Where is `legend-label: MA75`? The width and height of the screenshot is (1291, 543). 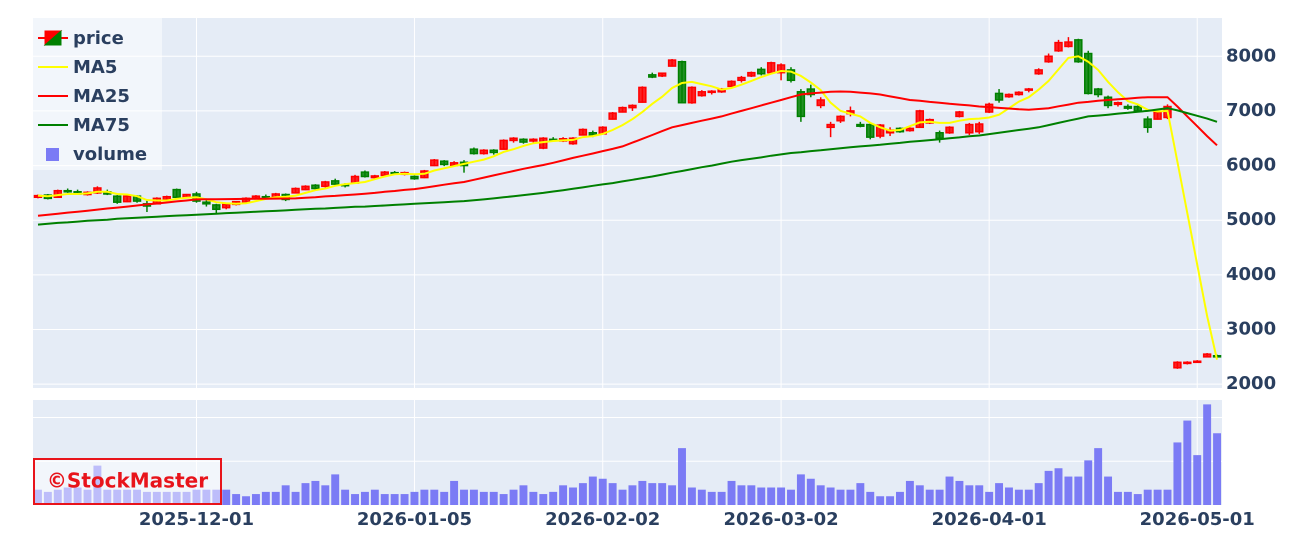
legend-label: MA75 is located at coordinates (101, 125).